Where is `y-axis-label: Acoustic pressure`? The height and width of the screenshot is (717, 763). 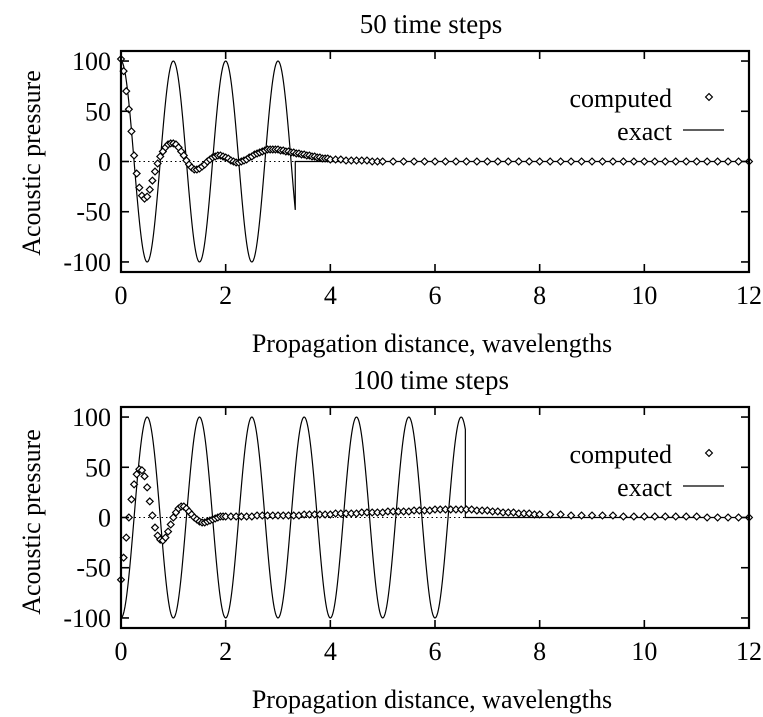
y-axis-label: Acoustic pressure is located at coordinates (31, 522).